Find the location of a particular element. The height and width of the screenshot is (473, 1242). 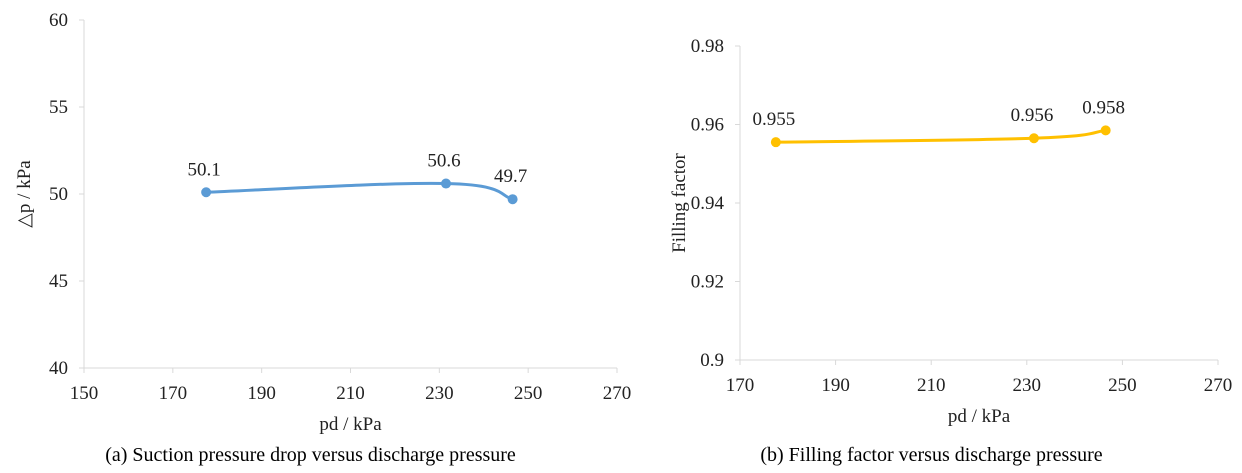

chart-a-y-tick-label: 45 is located at coordinates (58, 281).